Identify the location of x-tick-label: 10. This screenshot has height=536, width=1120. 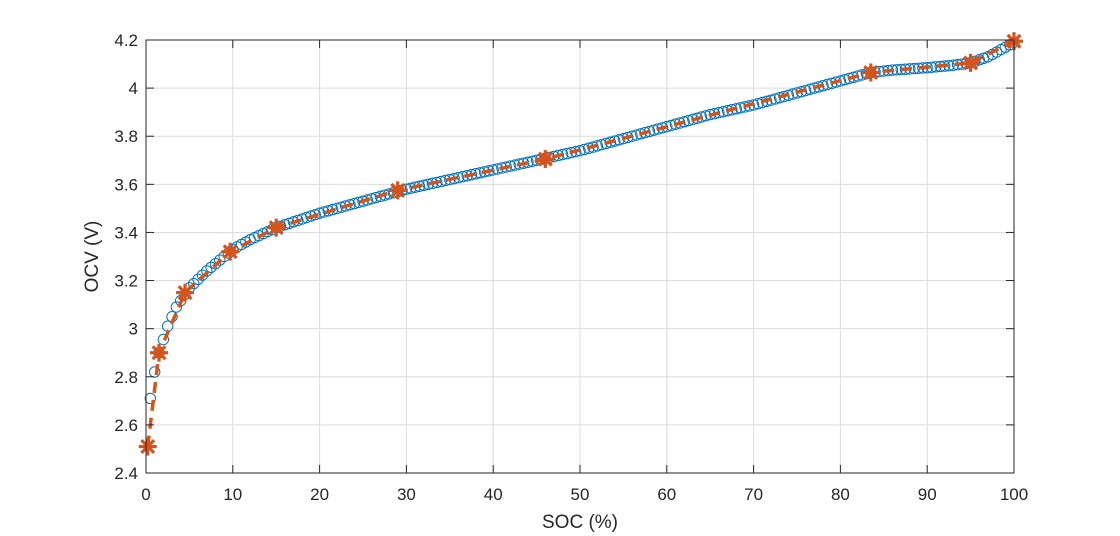
(232, 494).